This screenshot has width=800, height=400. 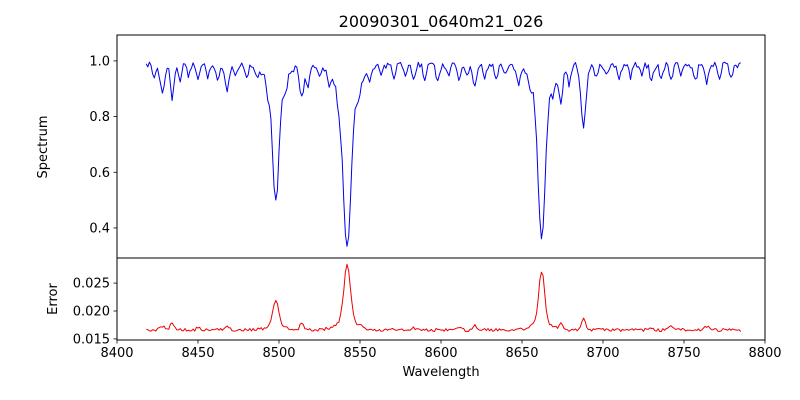 What do you see at coordinates (440, 372) in the screenshot?
I see `x-axis-label: Wavelength` at bounding box center [440, 372].